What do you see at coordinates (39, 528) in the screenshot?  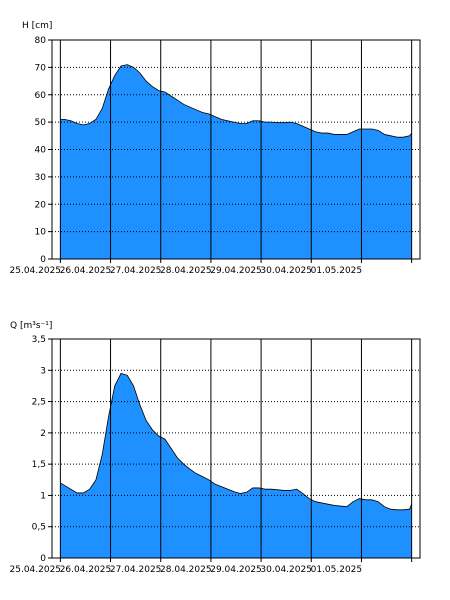 I see `y-tick-label: 0,5` at bounding box center [39, 528].